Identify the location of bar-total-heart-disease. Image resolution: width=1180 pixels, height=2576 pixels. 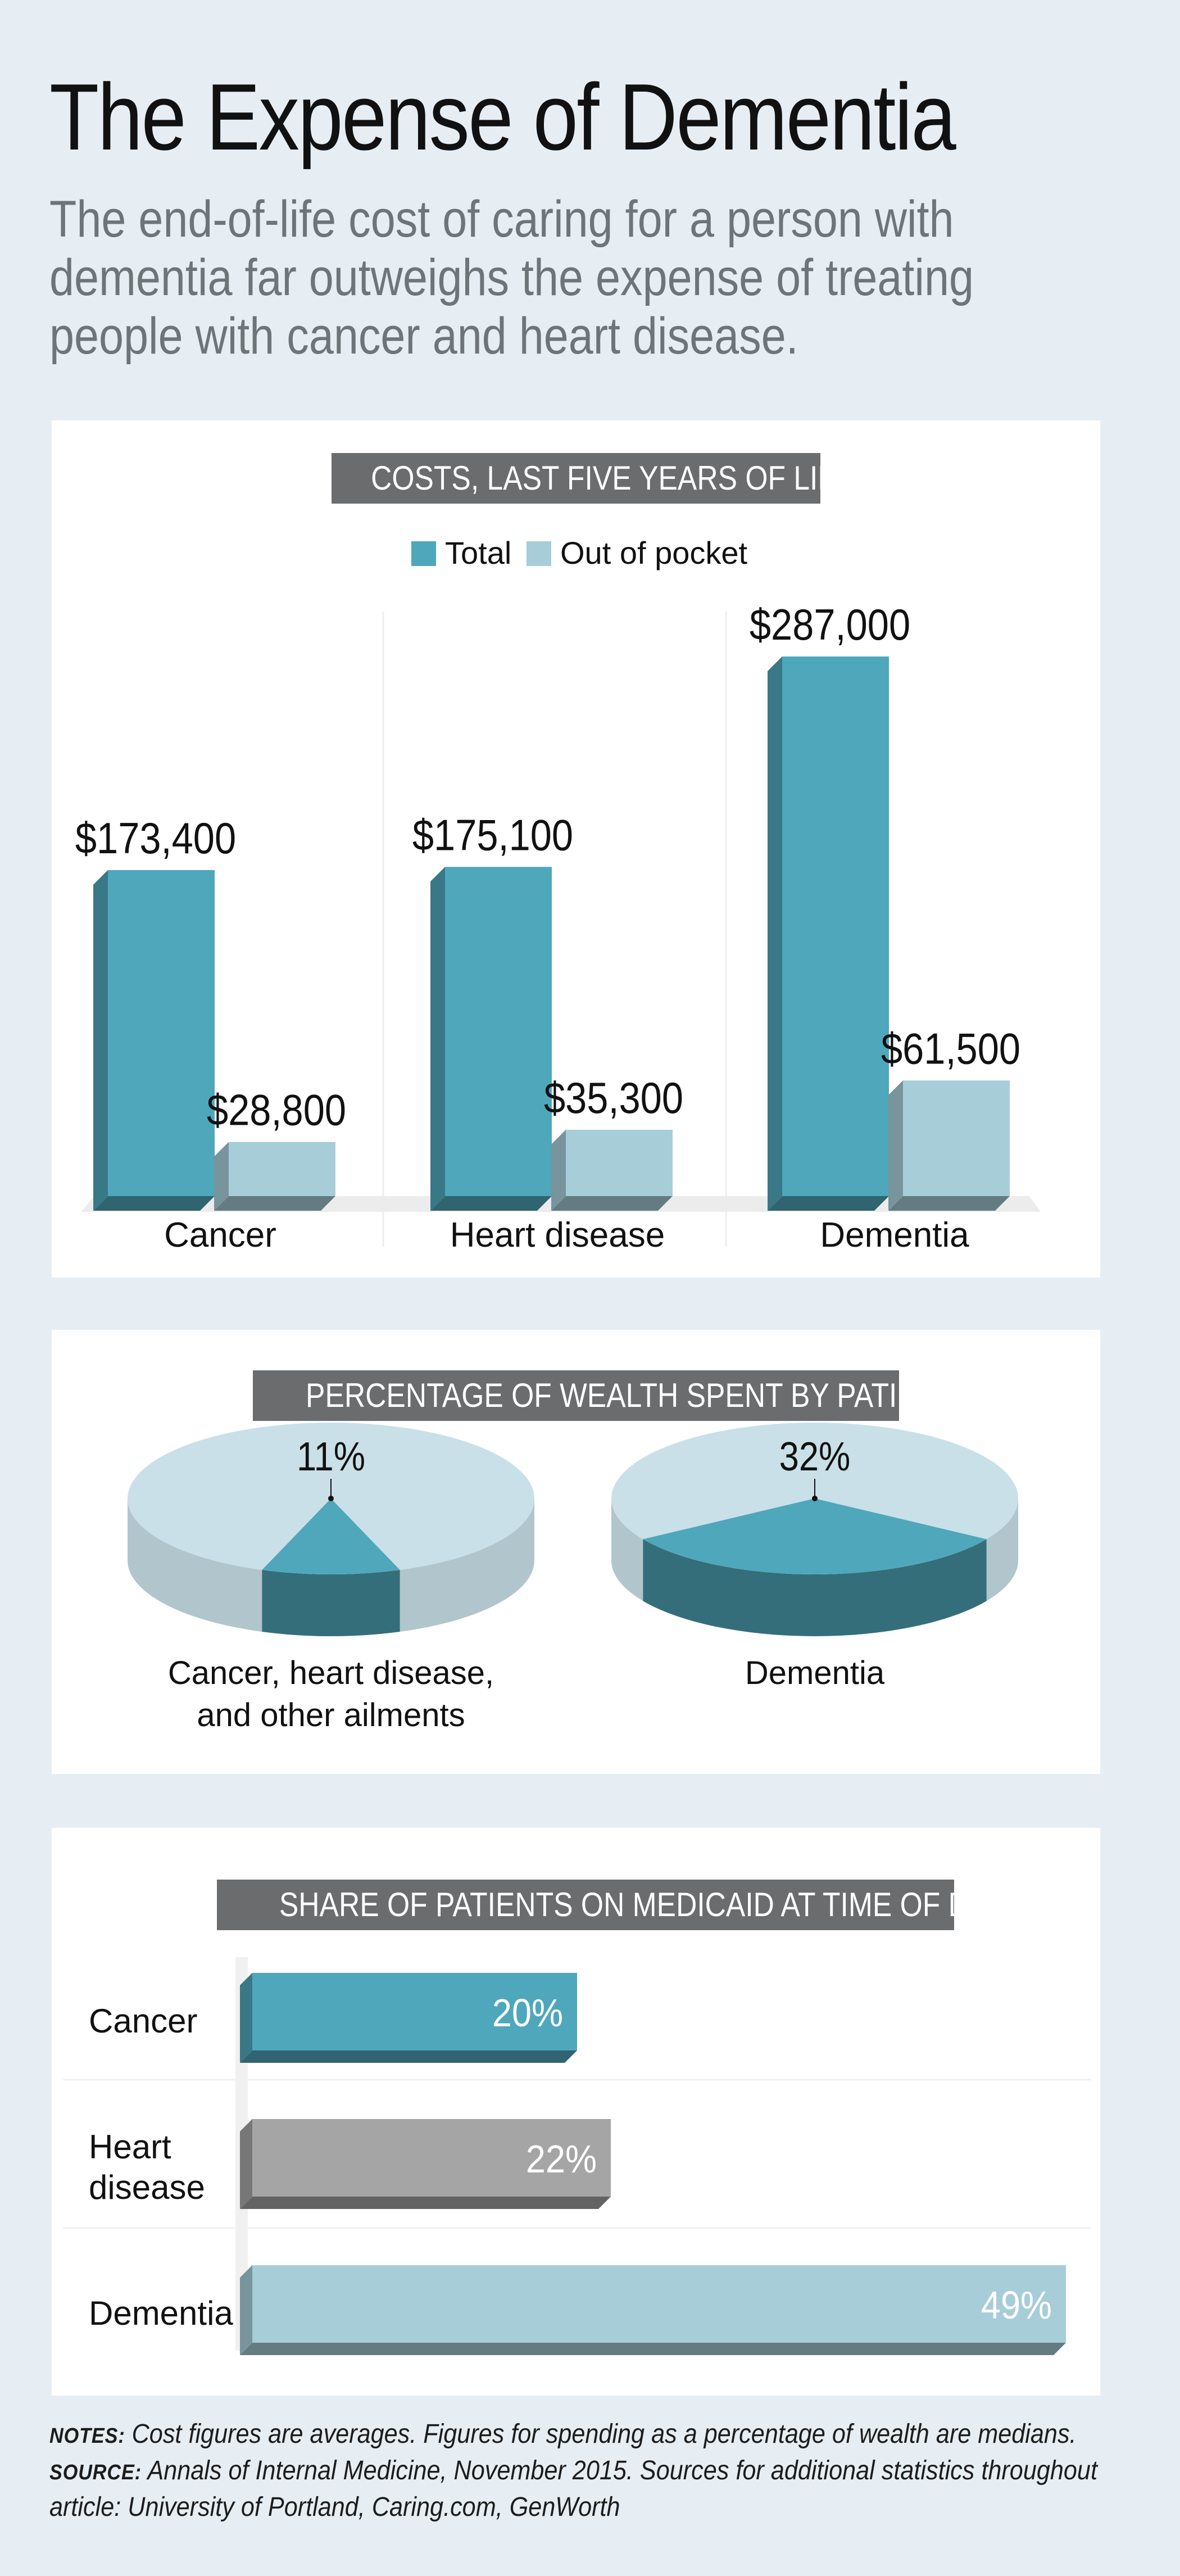
(498, 1031).